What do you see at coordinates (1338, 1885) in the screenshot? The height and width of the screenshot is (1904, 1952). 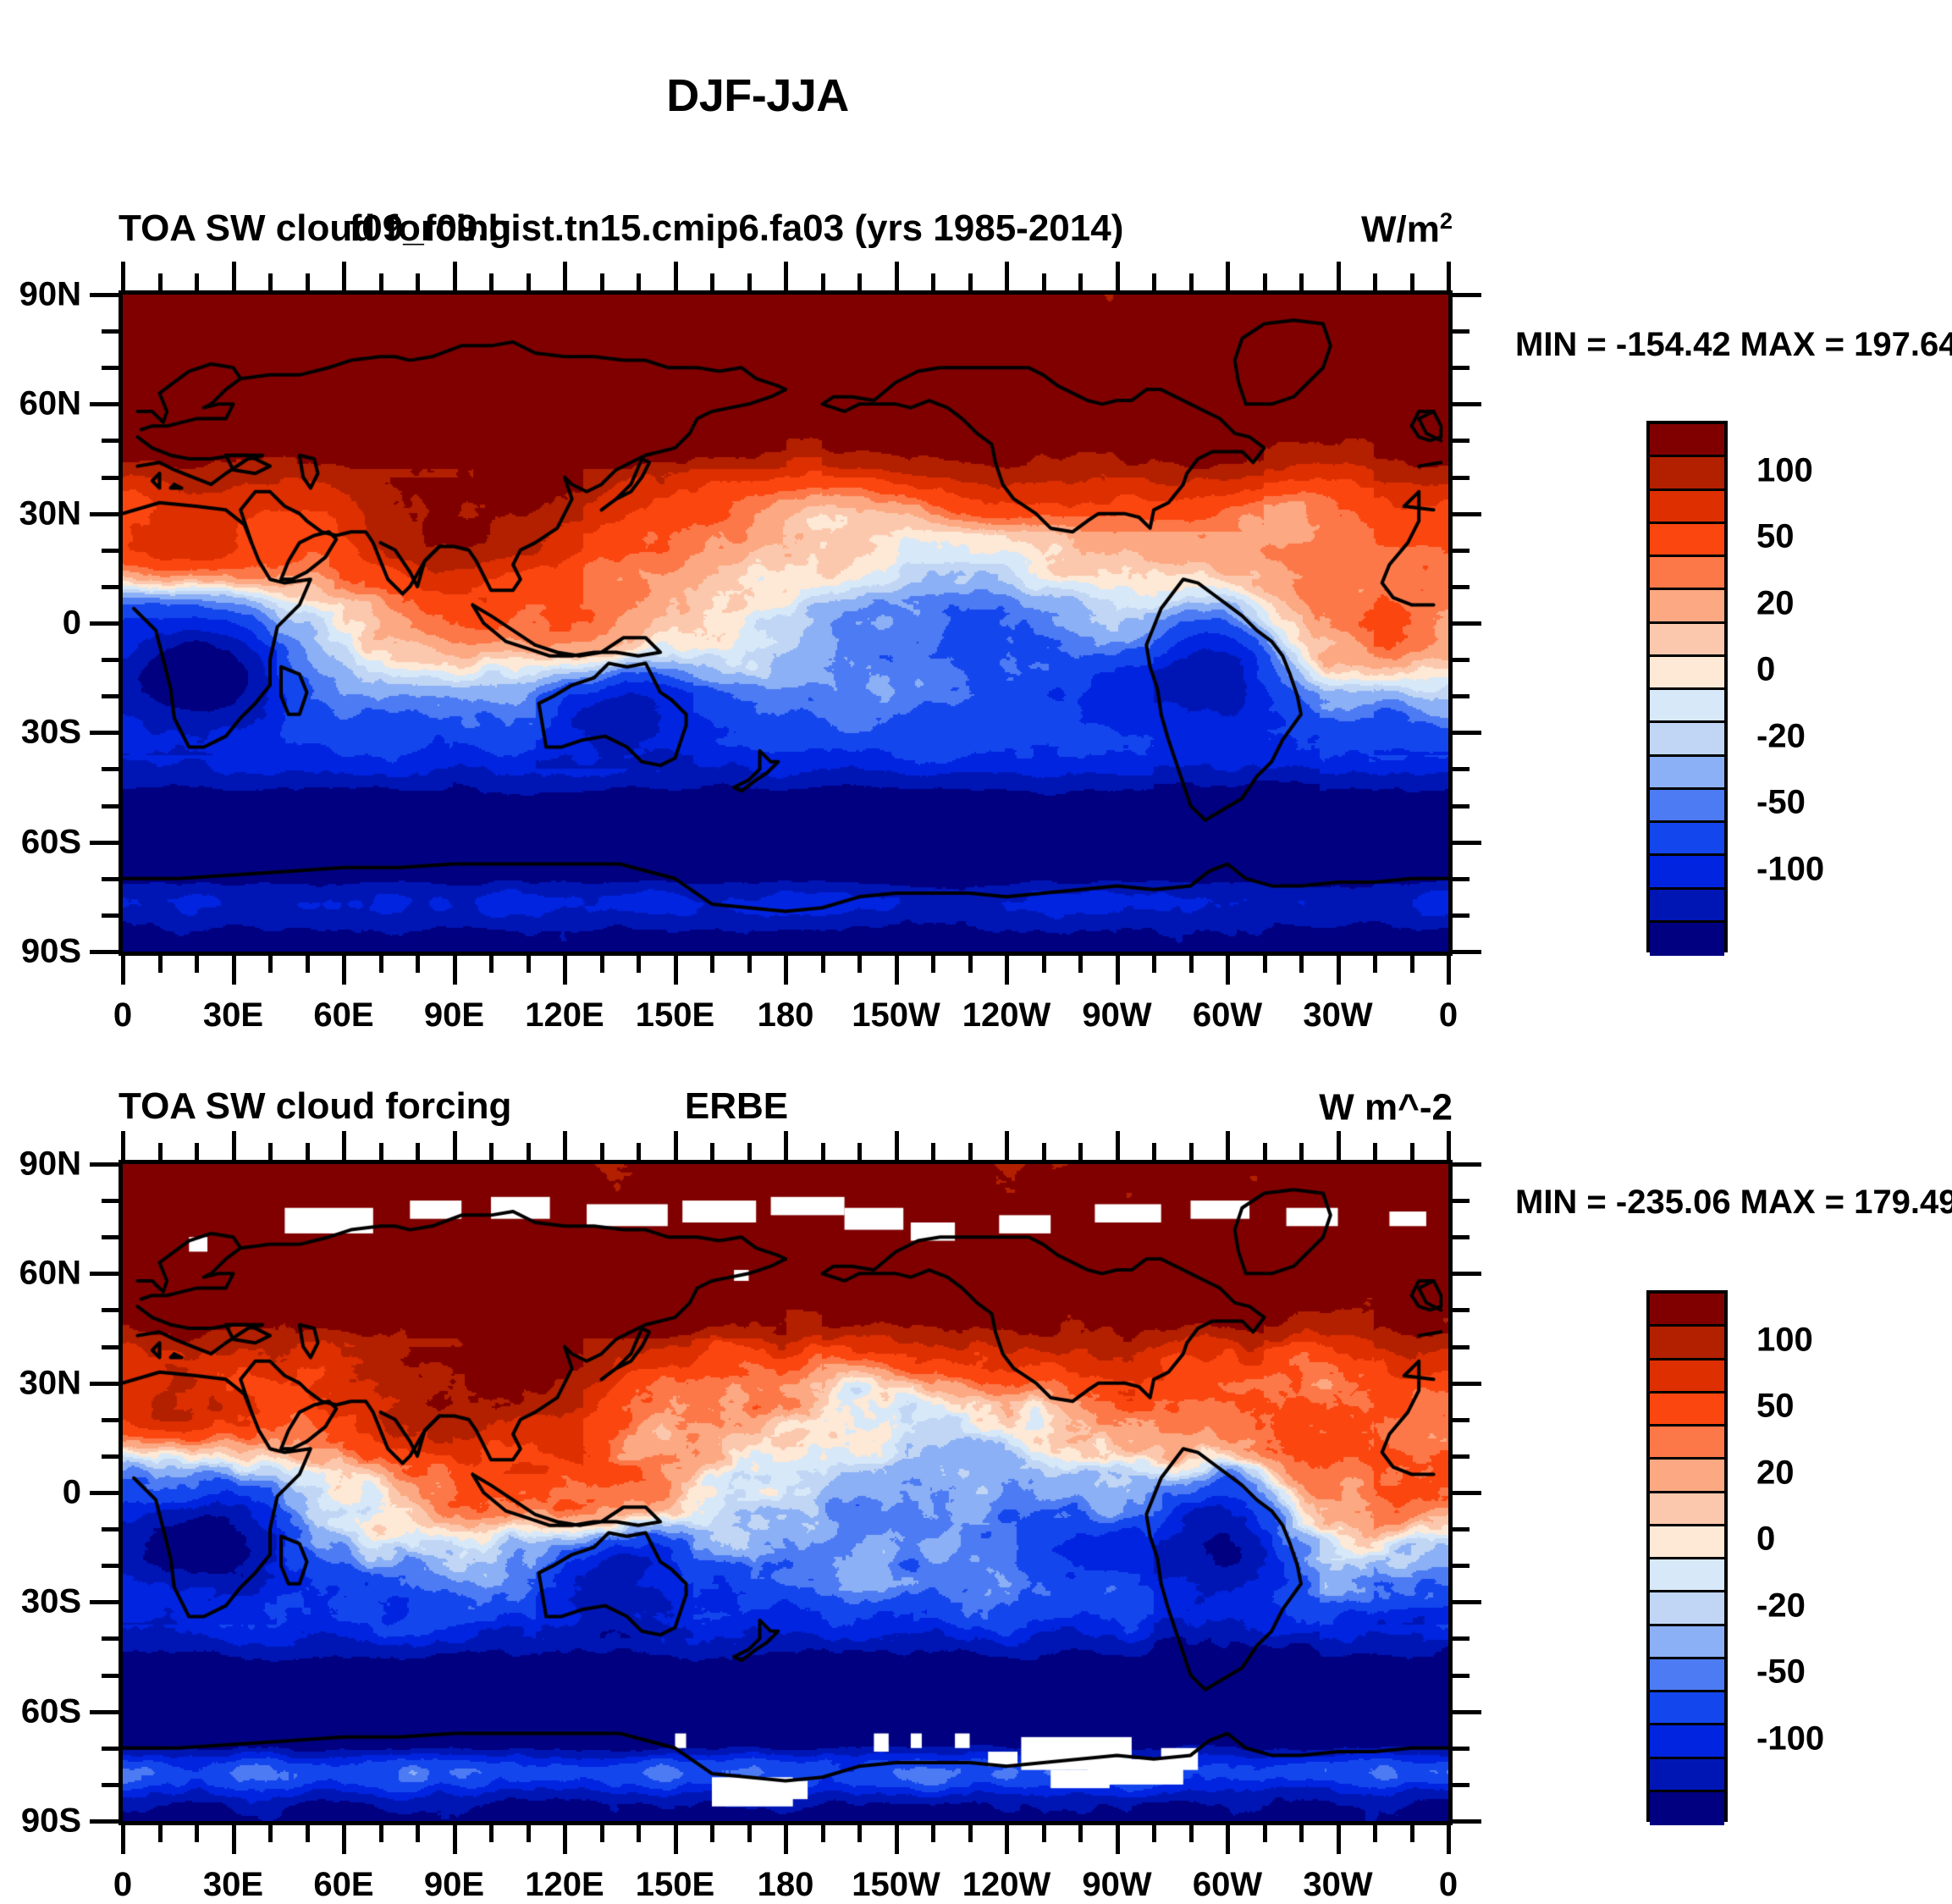 I see `x-axis-label: 30W` at bounding box center [1338, 1885].